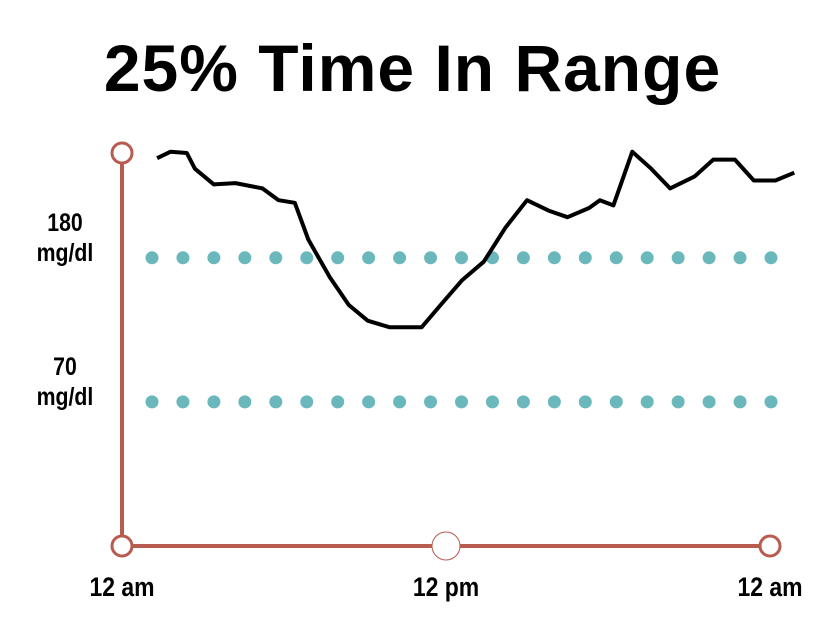 The image size is (825, 636). Describe the element at coordinates (65, 237) in the screenshot. I see `y-tick-label: 180 mg/dl` at that location.